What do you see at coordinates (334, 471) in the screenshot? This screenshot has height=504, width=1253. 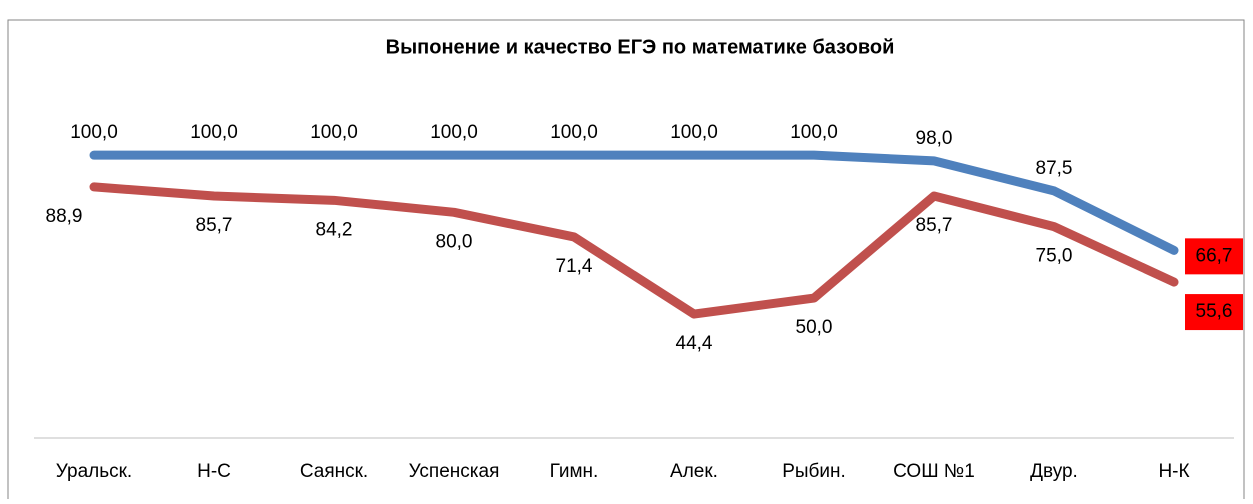 I see `x-tick-label: Саянск.` at bounding box center [334, 471].